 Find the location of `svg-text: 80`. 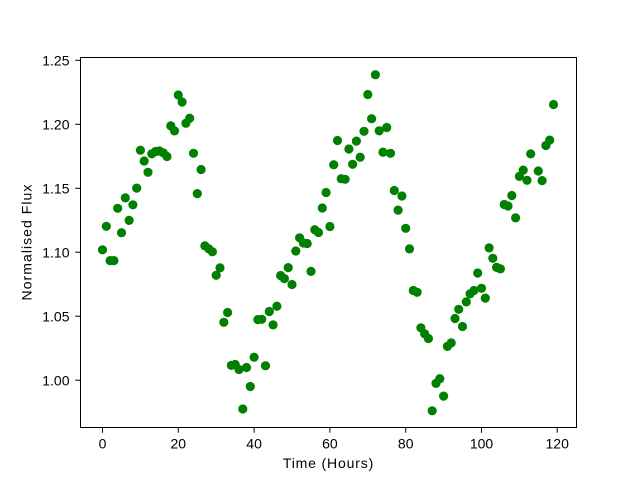

svg-text: 80 is located at coordinates (406, 444).